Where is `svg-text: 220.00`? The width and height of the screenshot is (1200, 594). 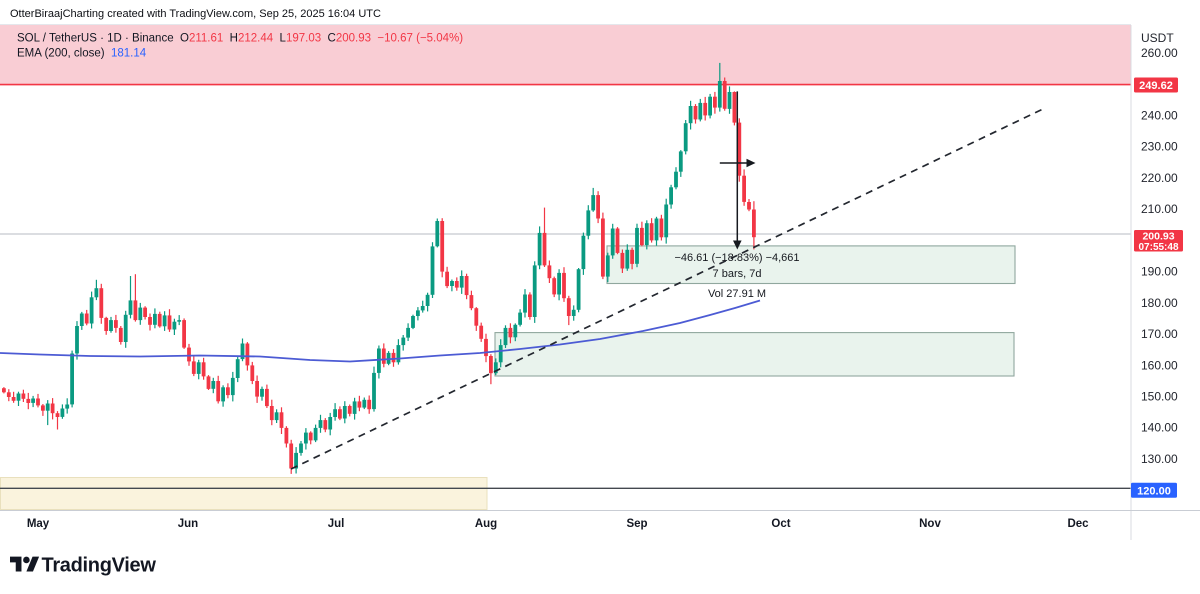
svg-text: 220.00 is located at coordinates (1159, 178).